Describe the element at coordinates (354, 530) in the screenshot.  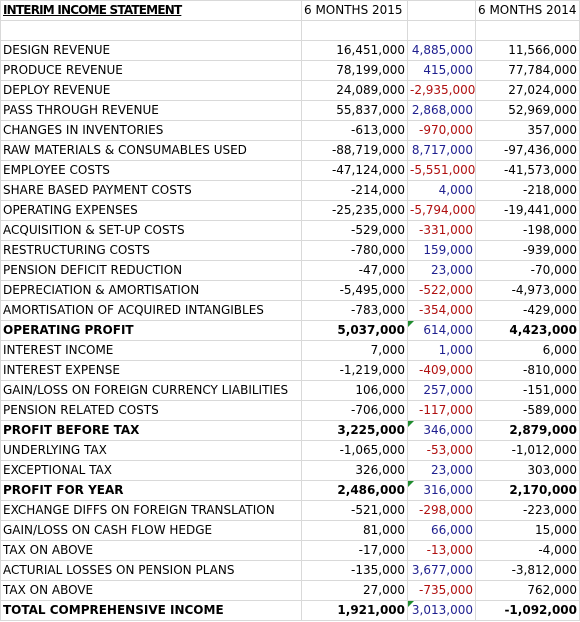
I see `value-2015-cell: 81,000` at that location.